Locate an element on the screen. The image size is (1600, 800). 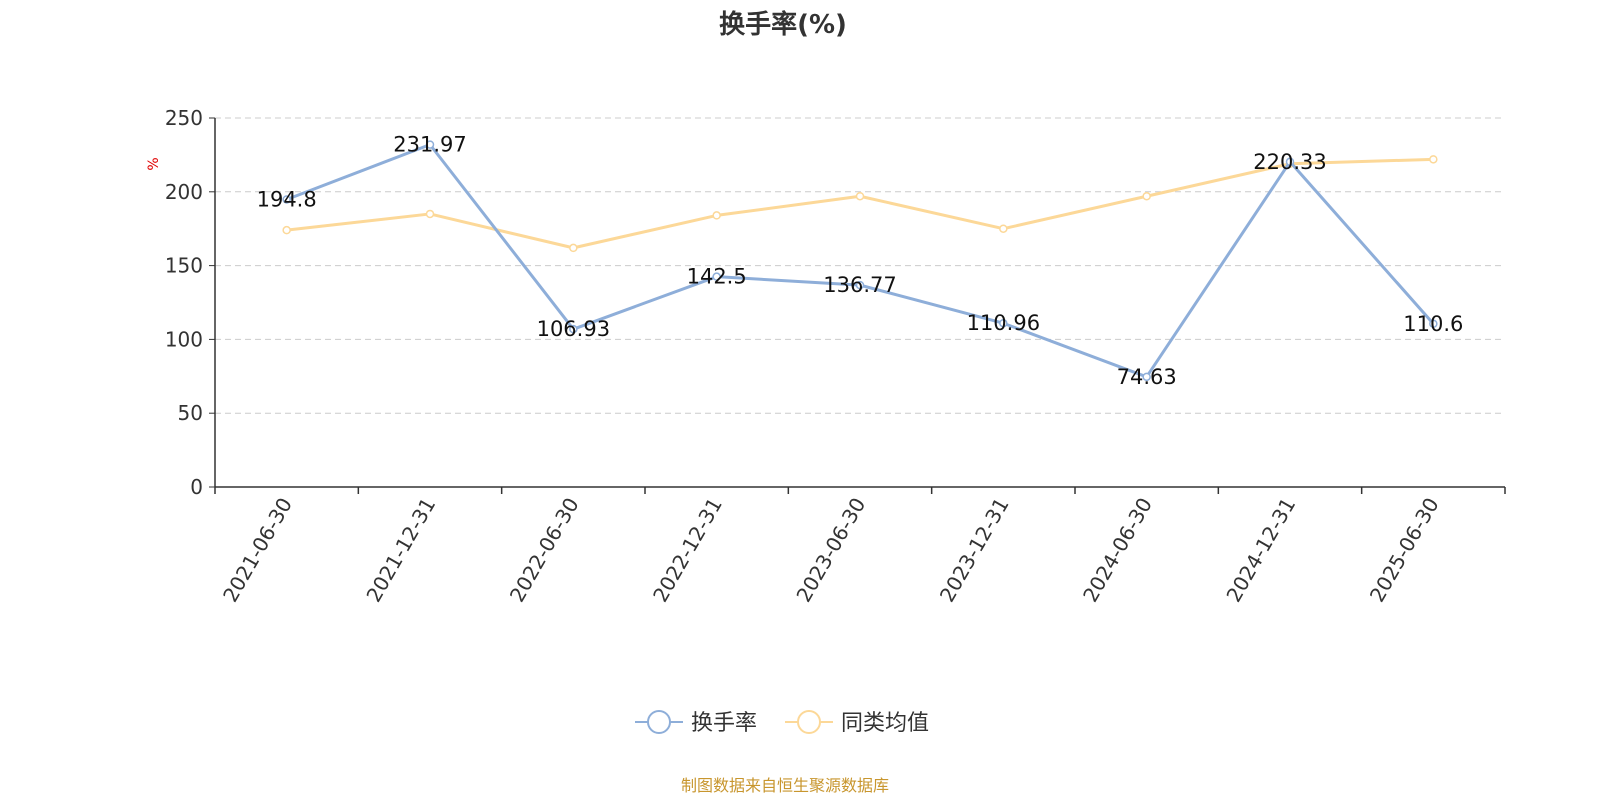
source-note: 制图数据来自恒生聚源数据库 is located at coordinates (785, 785).